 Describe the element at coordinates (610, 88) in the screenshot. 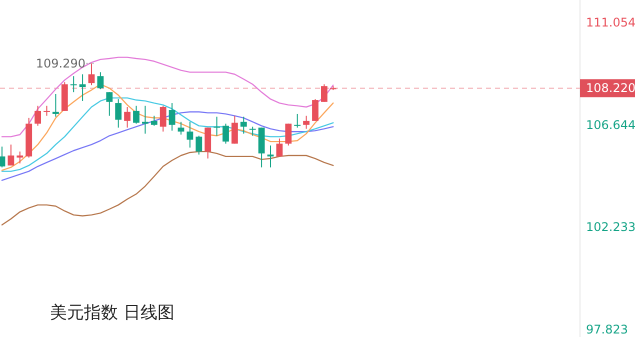

I see `ref-line-label: 108.220` at that location.